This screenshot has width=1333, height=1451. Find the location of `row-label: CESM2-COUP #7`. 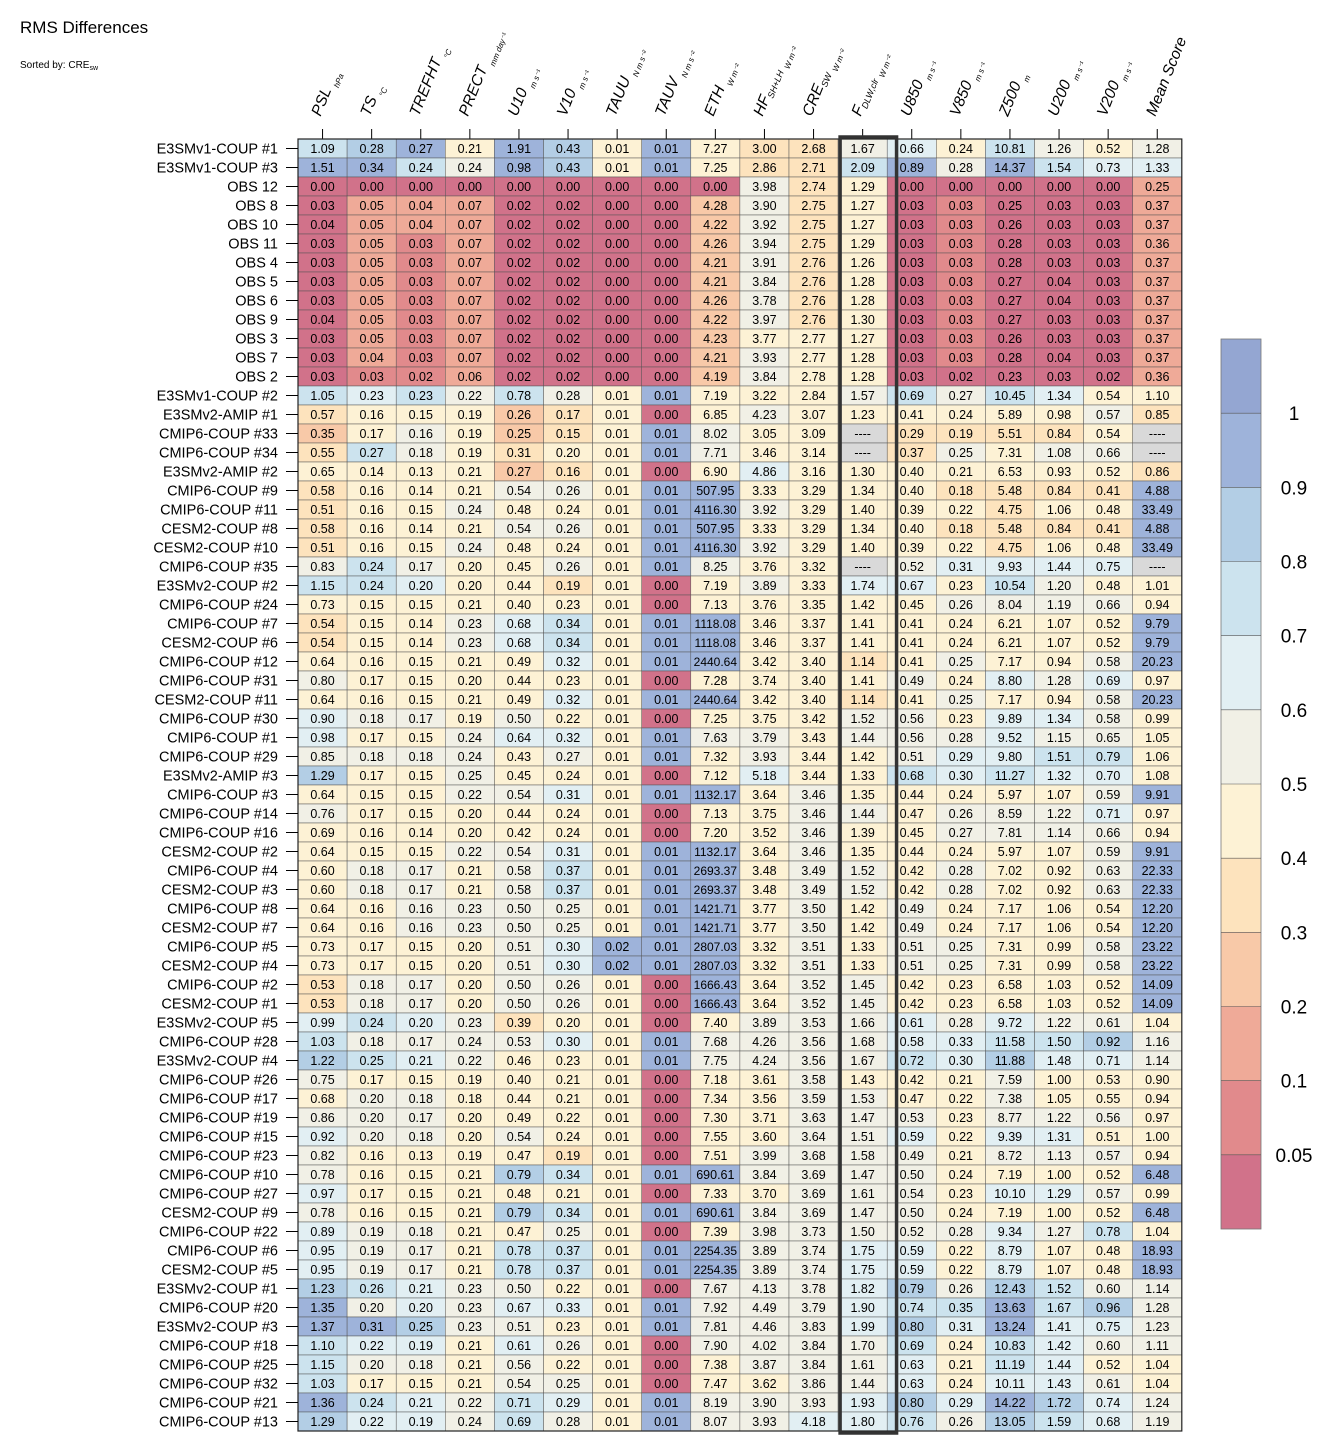

row-label: CESM2-COUP #7 is located at coordinates (219, 929).